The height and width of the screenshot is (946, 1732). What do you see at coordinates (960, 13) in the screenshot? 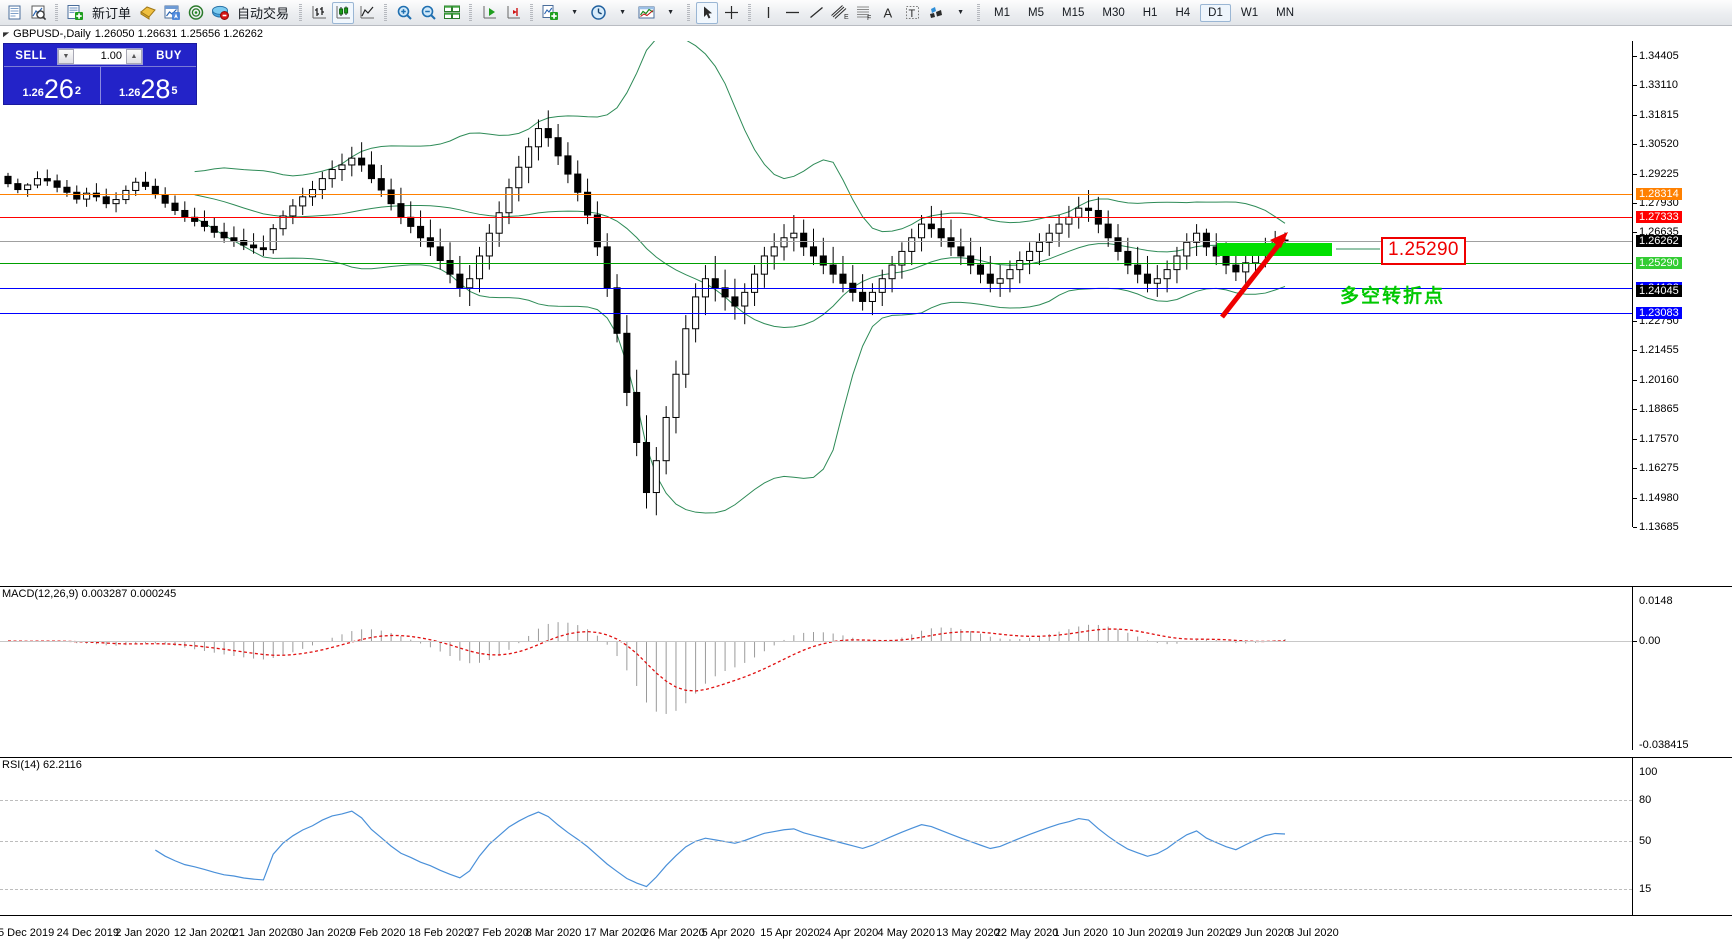
I see `shapes-dropdown-icon: ▼` at bounding box center [960, 13].